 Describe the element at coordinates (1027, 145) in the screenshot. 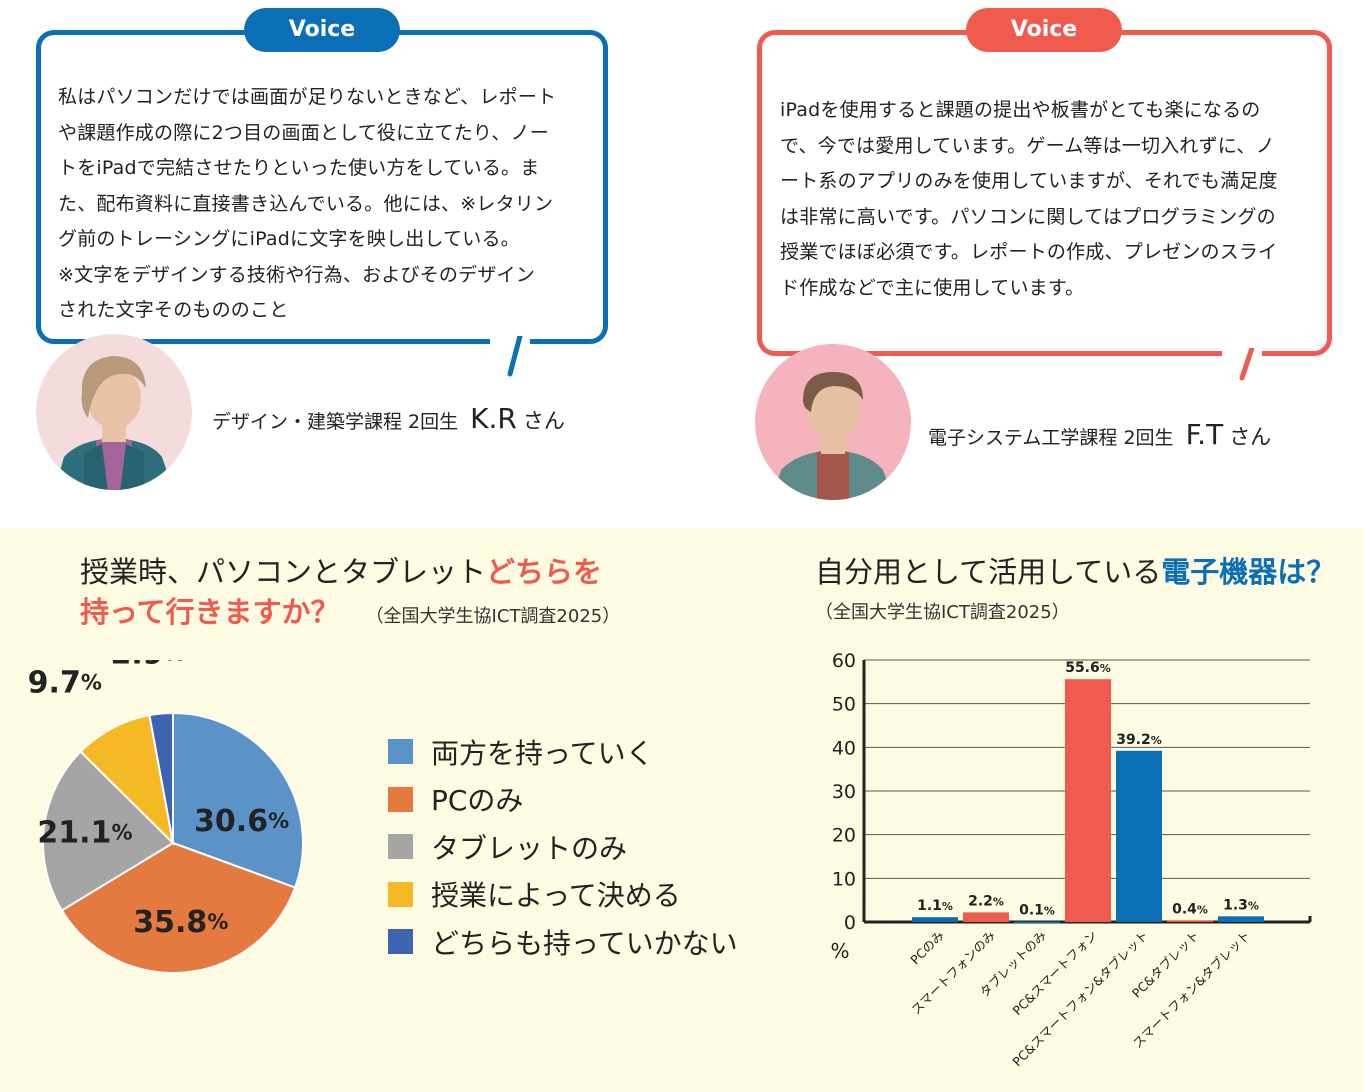

I see `quote-line: で、今では愛用しています。ゲーム等は一切入れずに、ノ` at that location.